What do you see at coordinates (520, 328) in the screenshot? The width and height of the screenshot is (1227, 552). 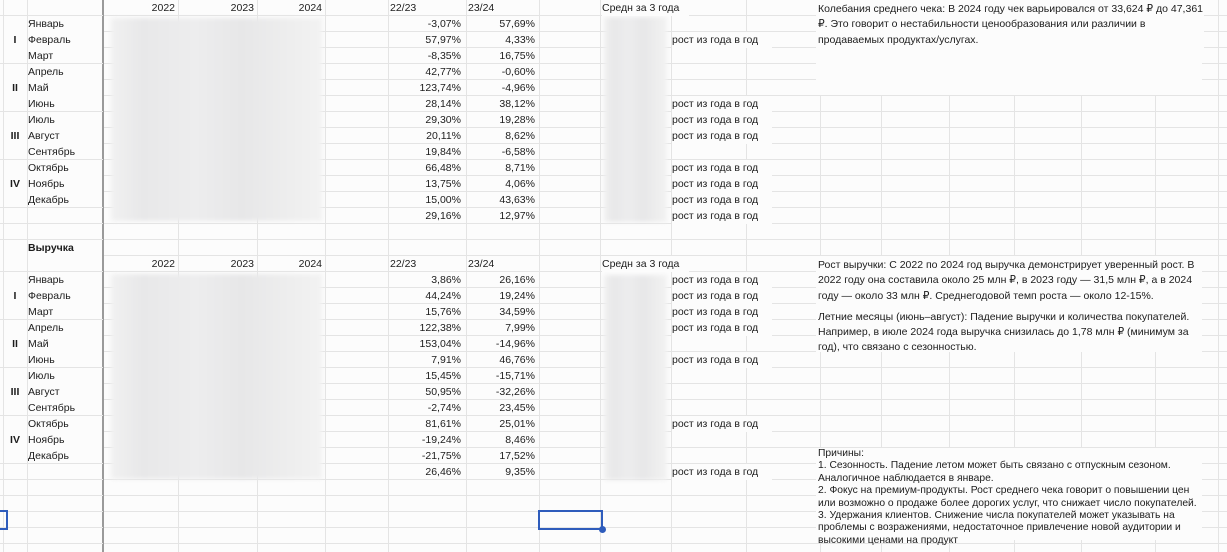 I see `pct-23-24-cell: 7,99%` at bounding box center [520, 328].